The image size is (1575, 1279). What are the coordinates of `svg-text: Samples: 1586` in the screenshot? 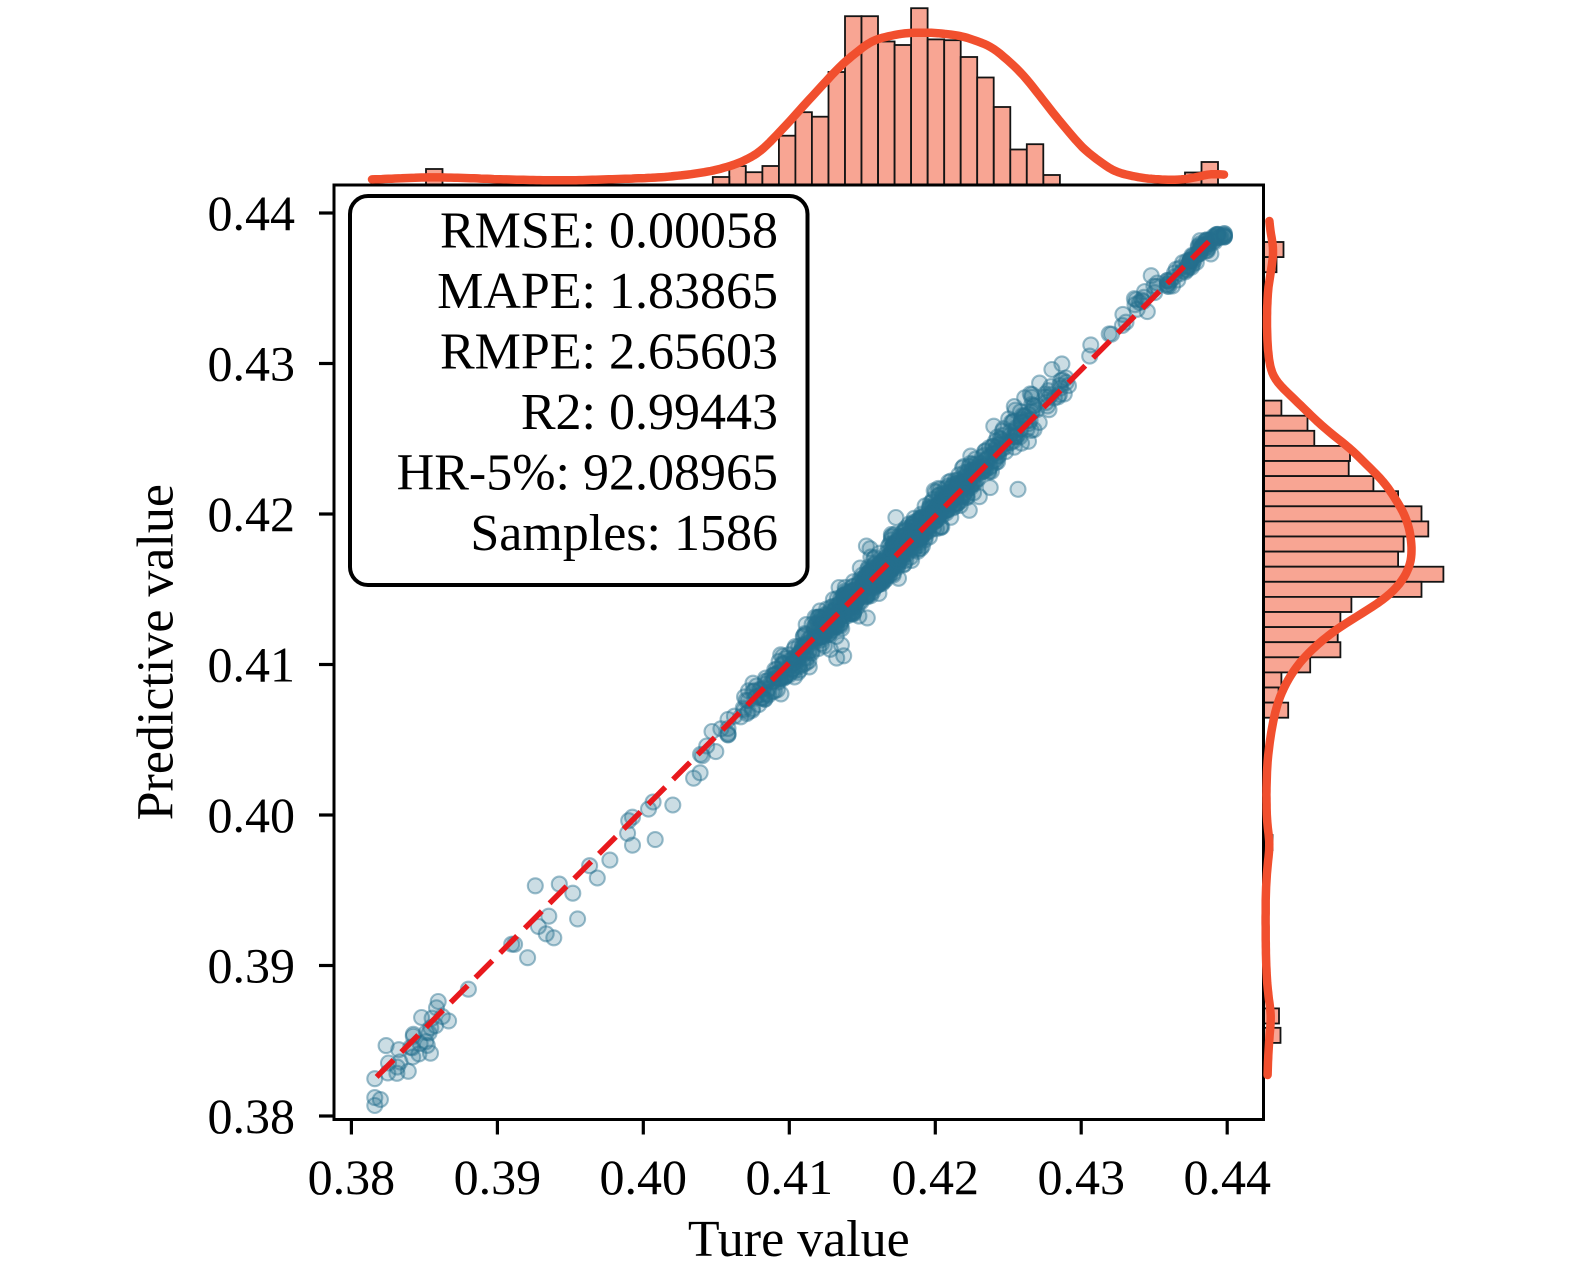 It's located at (624, 533).